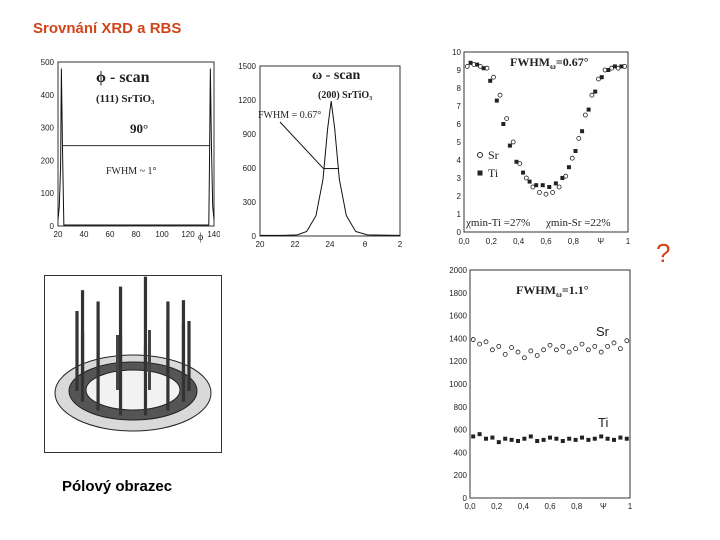 The width and height of the screenshot is (720, 540). I want to click on omega-chart-title: ω - scan, so click(336, 75).